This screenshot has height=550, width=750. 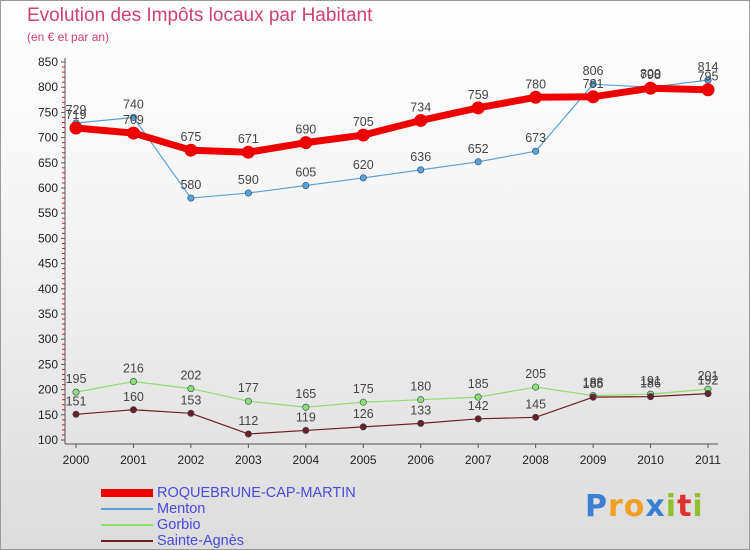 I want to click on logo-letter: P, so click(x=596, y=506).